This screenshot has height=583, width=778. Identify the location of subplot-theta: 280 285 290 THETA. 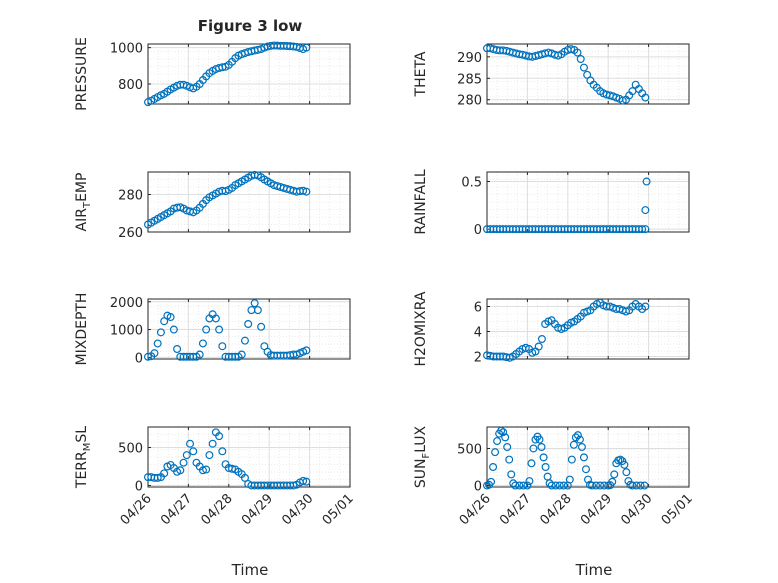
(551, 76).